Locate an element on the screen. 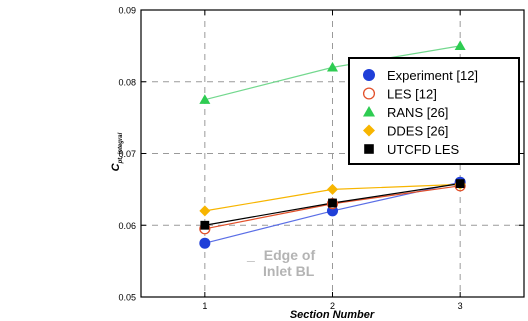  y-tick-label: 0.05 is located at coordinates (127, 298).